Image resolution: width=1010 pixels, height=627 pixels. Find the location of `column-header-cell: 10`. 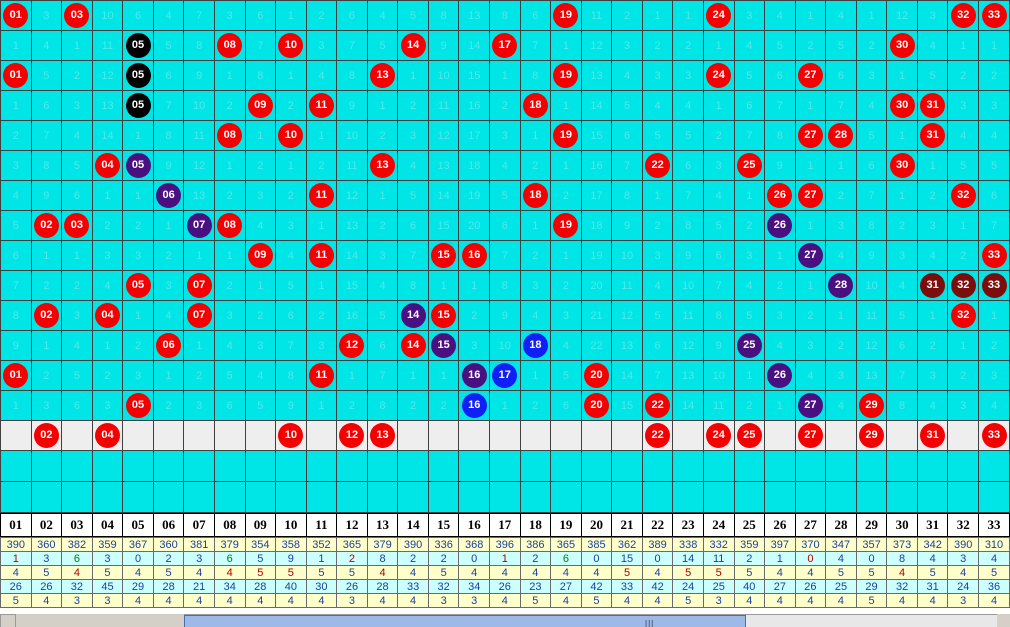

column-header-cell: 10 is located at coordinates (291, 525).